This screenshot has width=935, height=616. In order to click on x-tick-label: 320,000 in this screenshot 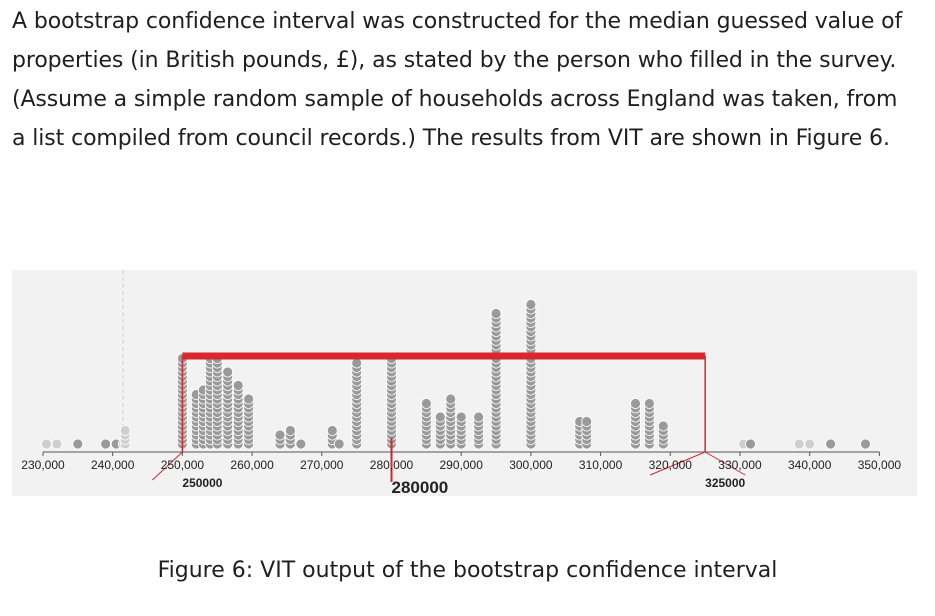, I will do `click(671, 465)`.